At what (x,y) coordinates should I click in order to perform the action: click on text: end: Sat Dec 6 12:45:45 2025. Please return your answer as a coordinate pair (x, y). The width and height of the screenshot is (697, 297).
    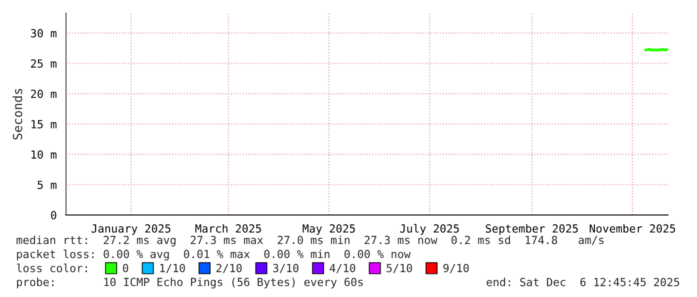
    Looking at the image, I should click on (583, 282).